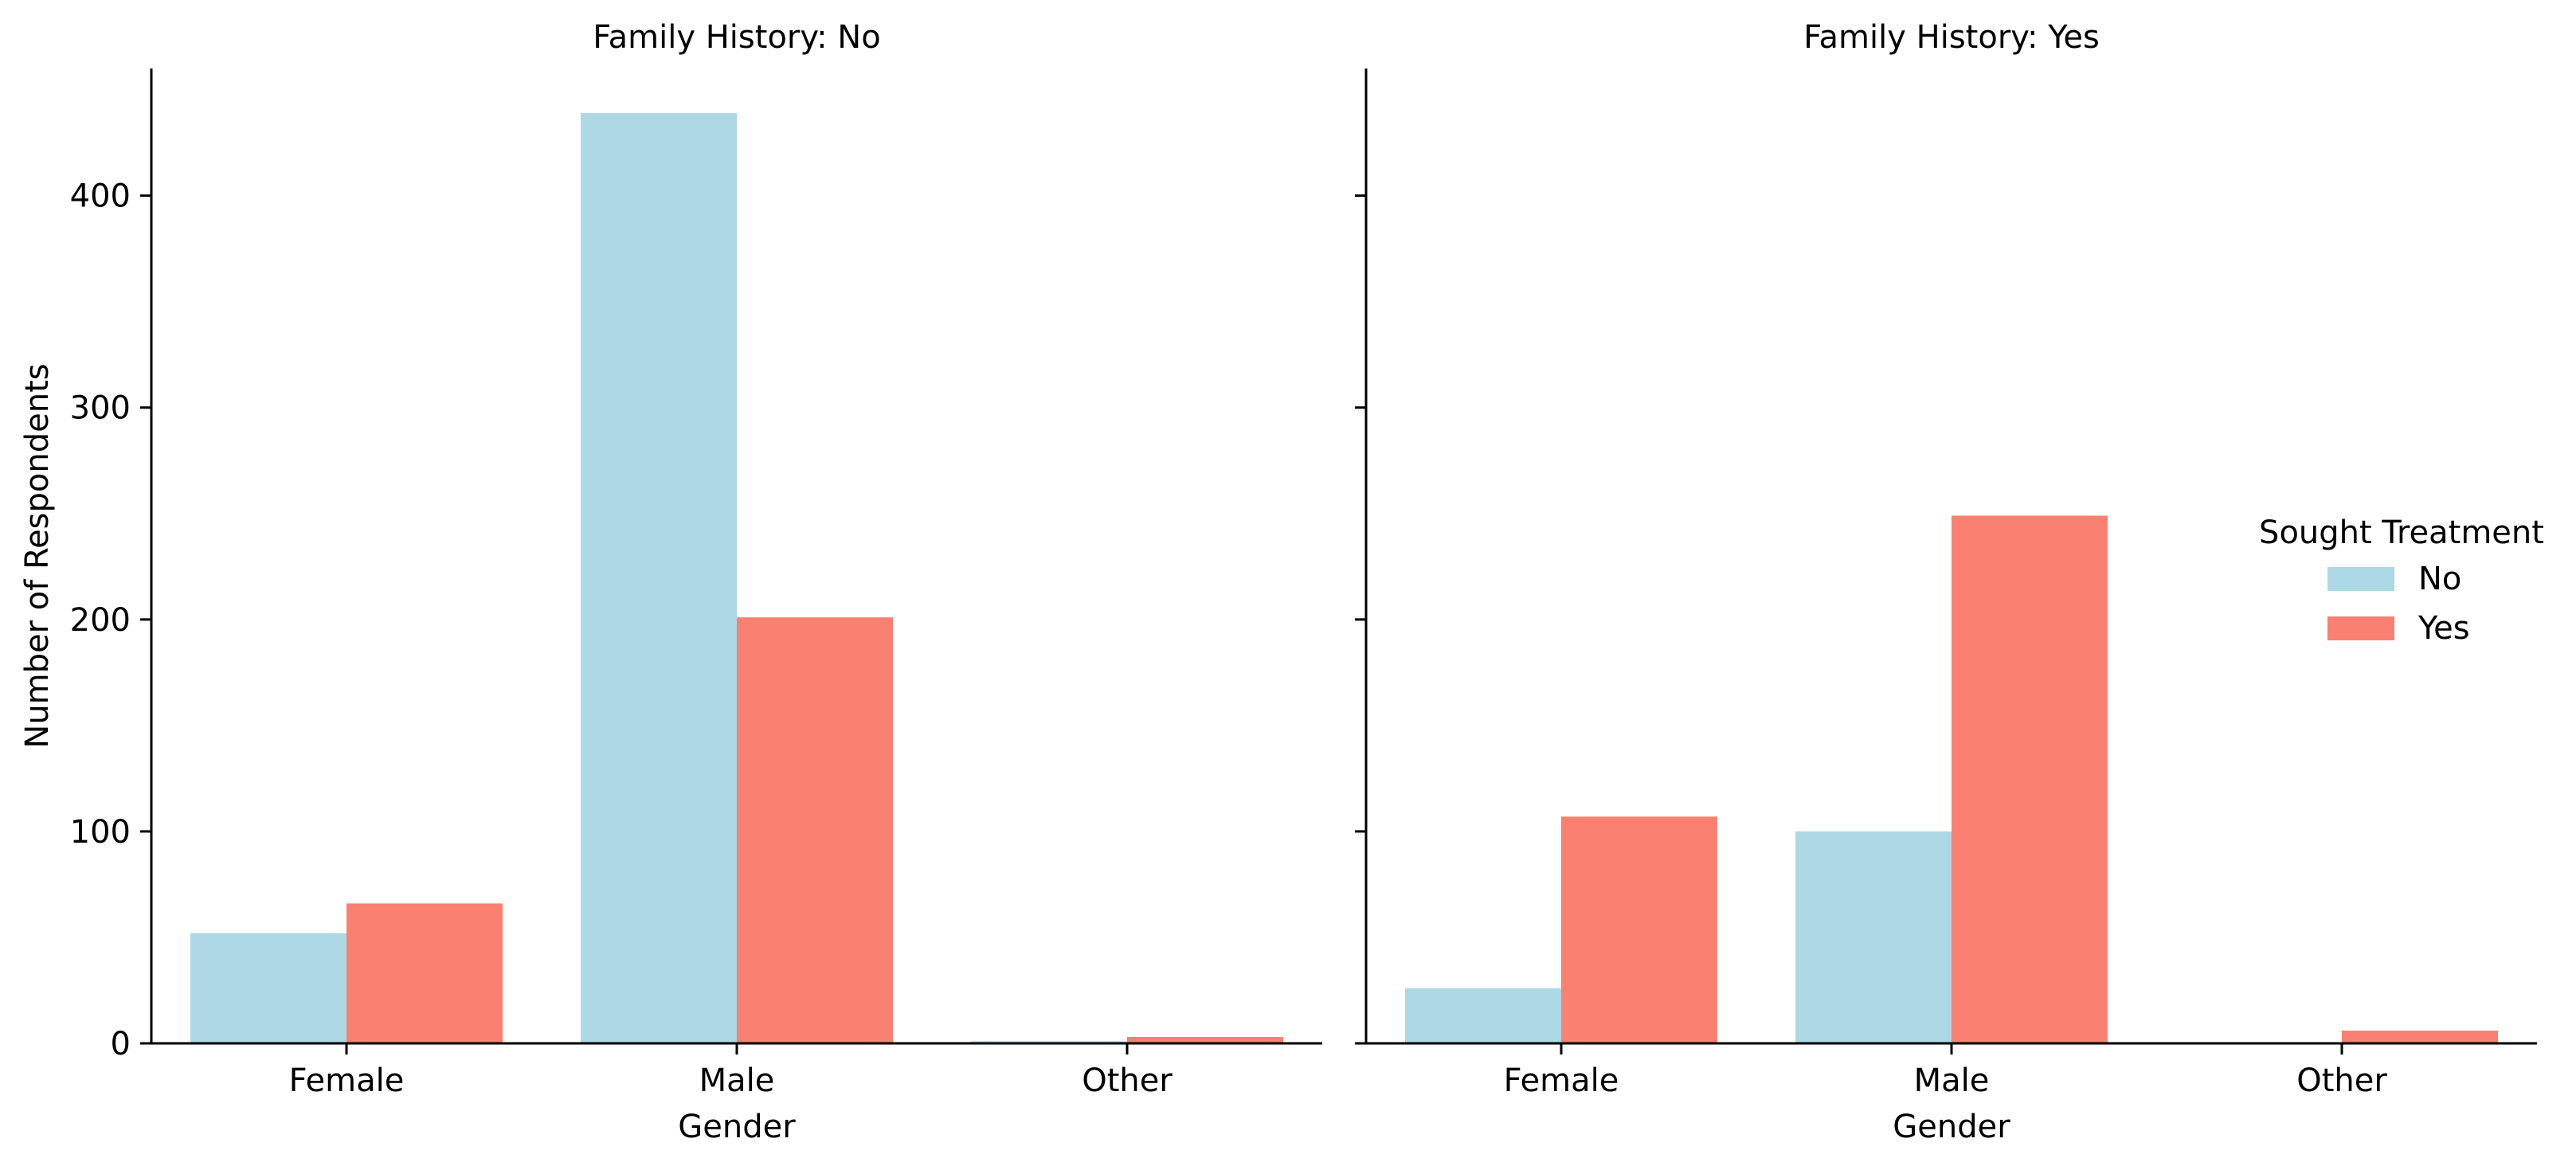 The image size is (2576, 1166). What do you see at coordinates (100, 408) in the screenshot?
I see `y-tick-label: 300` at bounding box center [100, 408].